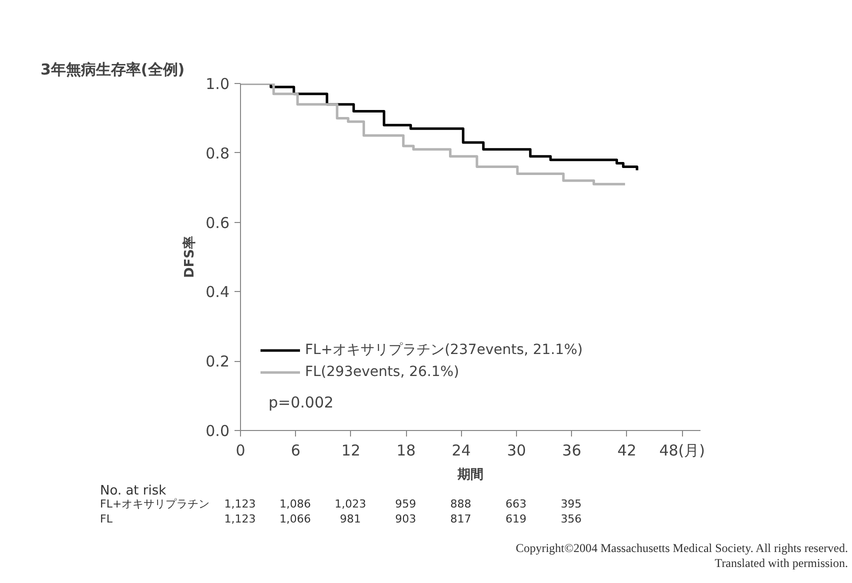  Describe the element at coordinates (218, 223) in the screenshot. I see `y-tick-label: 0.6` at that location.